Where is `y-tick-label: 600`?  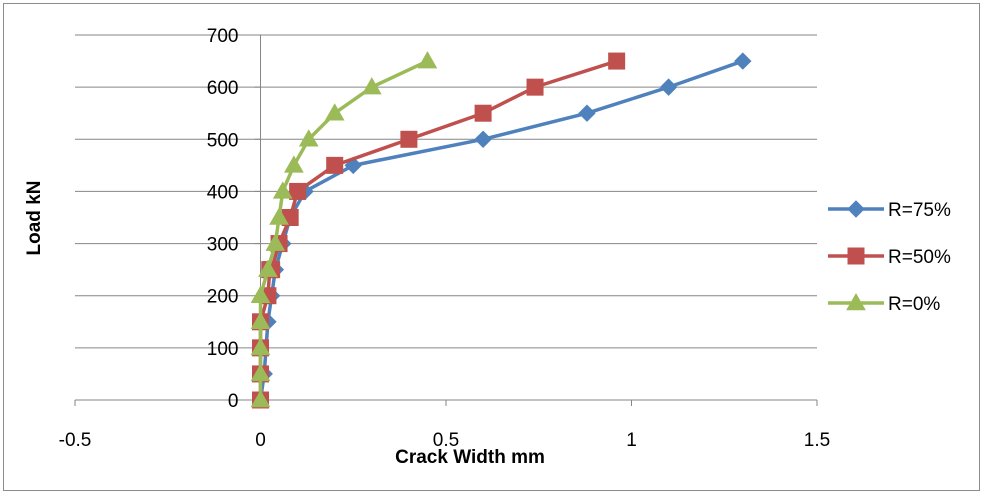
y-tick-label: 600 is located at coordinates (223, 88).